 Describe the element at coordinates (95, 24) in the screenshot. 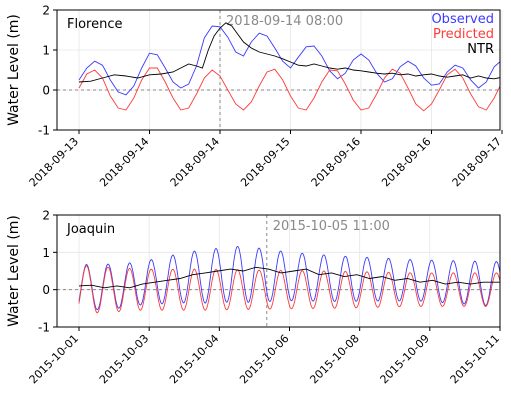

I see `panel-title: Florence` at that location.